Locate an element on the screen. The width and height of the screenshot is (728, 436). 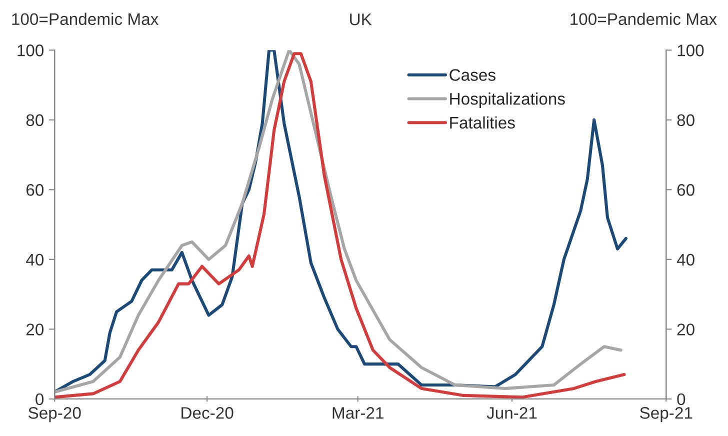
chart-title: UK is located at coordinates (361, 20).